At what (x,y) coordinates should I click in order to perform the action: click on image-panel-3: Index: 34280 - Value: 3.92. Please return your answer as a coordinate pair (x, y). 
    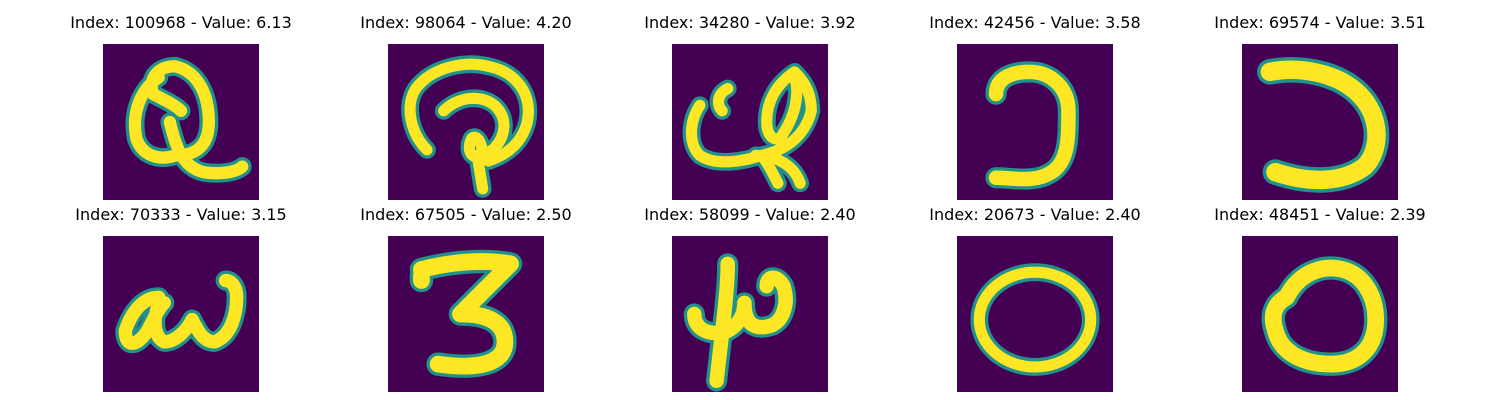
    Looking at the image, I should click on (750, 107).